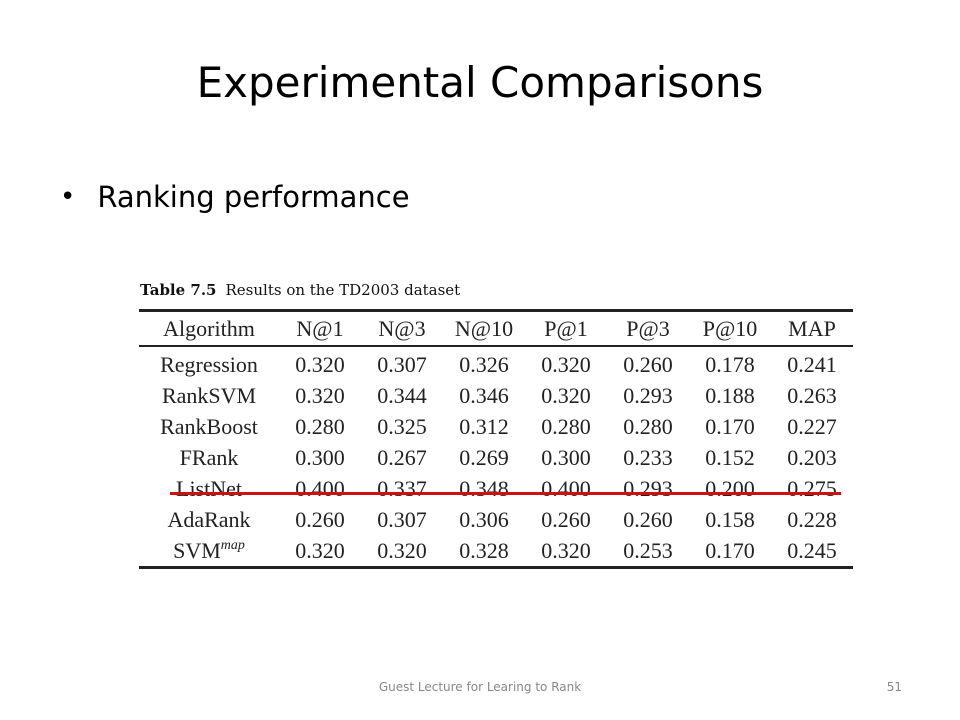  I want to click on table-caption: Table 7.5 Results on the TD2003 dataset, so click(300, 290).